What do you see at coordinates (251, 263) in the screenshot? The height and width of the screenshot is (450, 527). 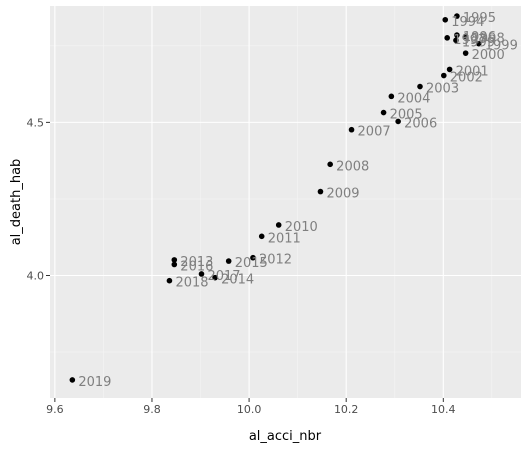 I see `data-label: 2015` at bounding box center [251, 263].